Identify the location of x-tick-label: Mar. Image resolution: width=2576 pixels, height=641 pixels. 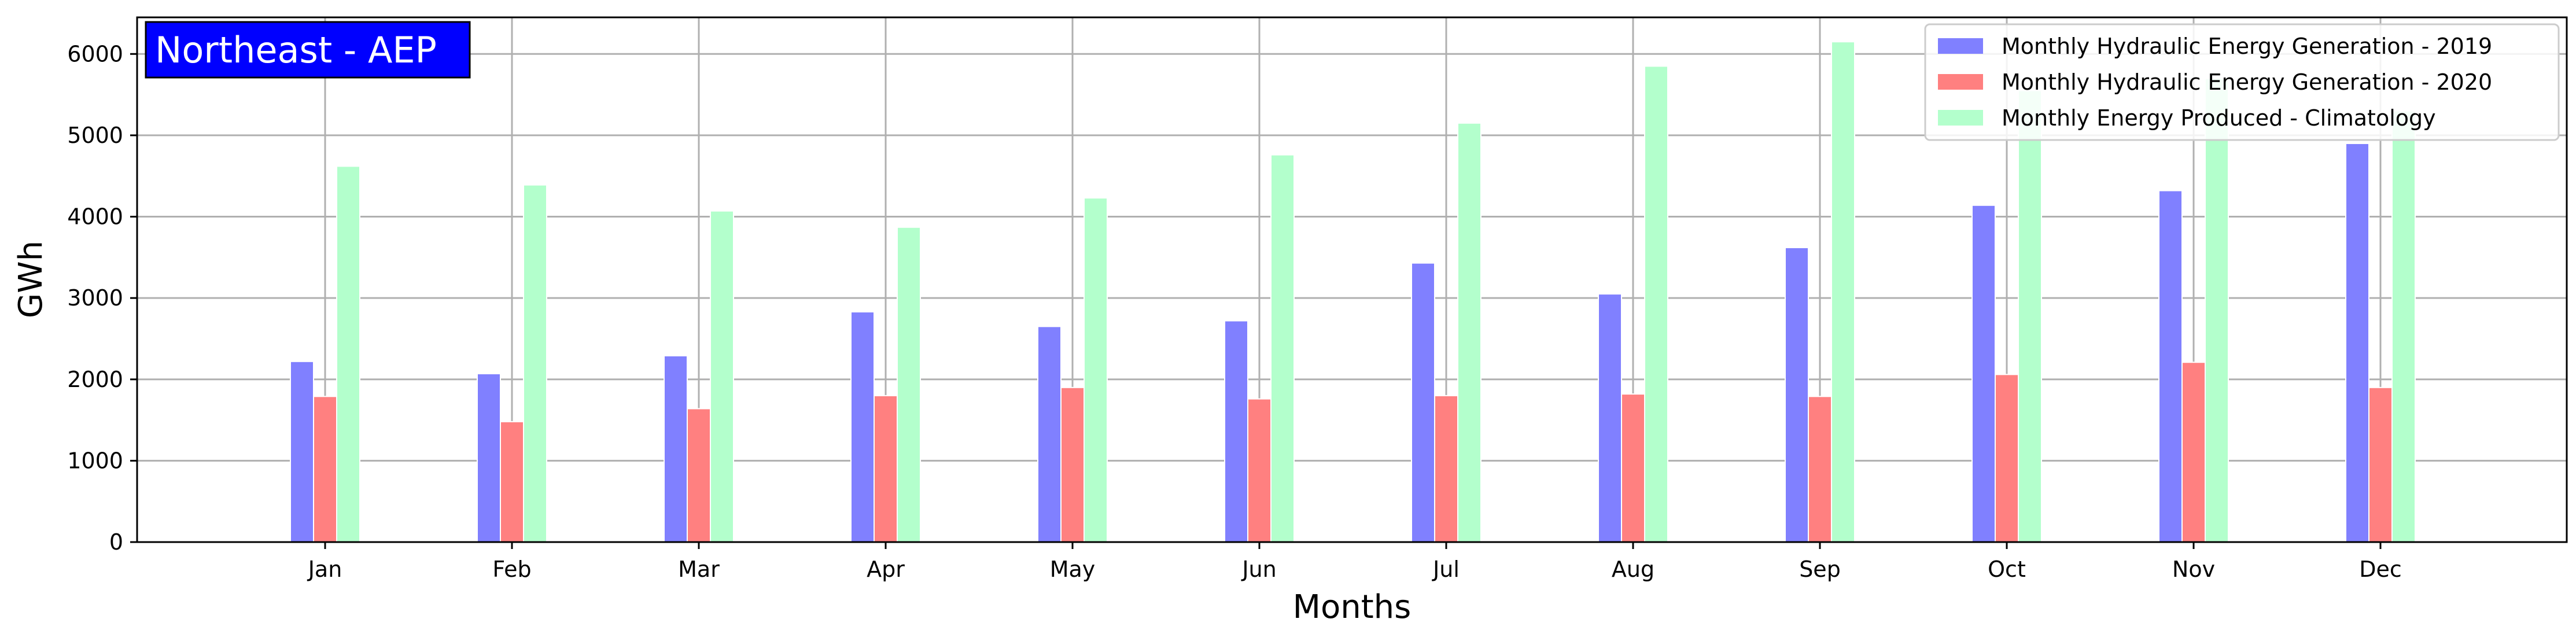
(699, 569).